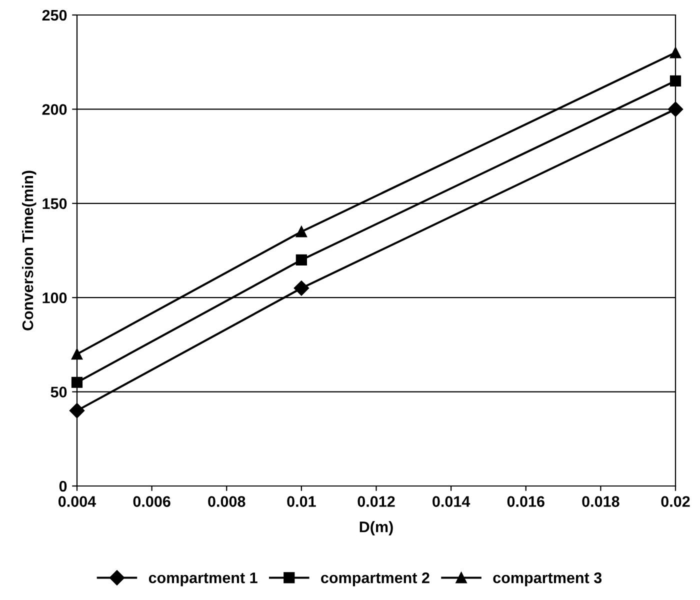 The height and width of the screenshot is (600, 700). Describe the element at coordinates (376, 501) in the screenshot. I see `x-tick-label: 0.012` at that location.